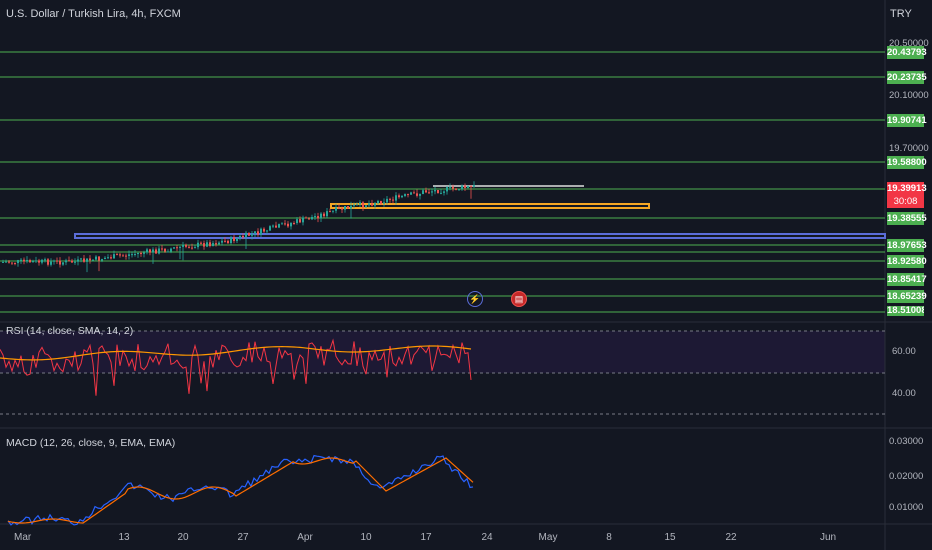 This screenshot has height=550, width=932. What do you see at coordinates (480, 212) in the screenshot?
I see `price-zones` at bounding box center [480, 212].